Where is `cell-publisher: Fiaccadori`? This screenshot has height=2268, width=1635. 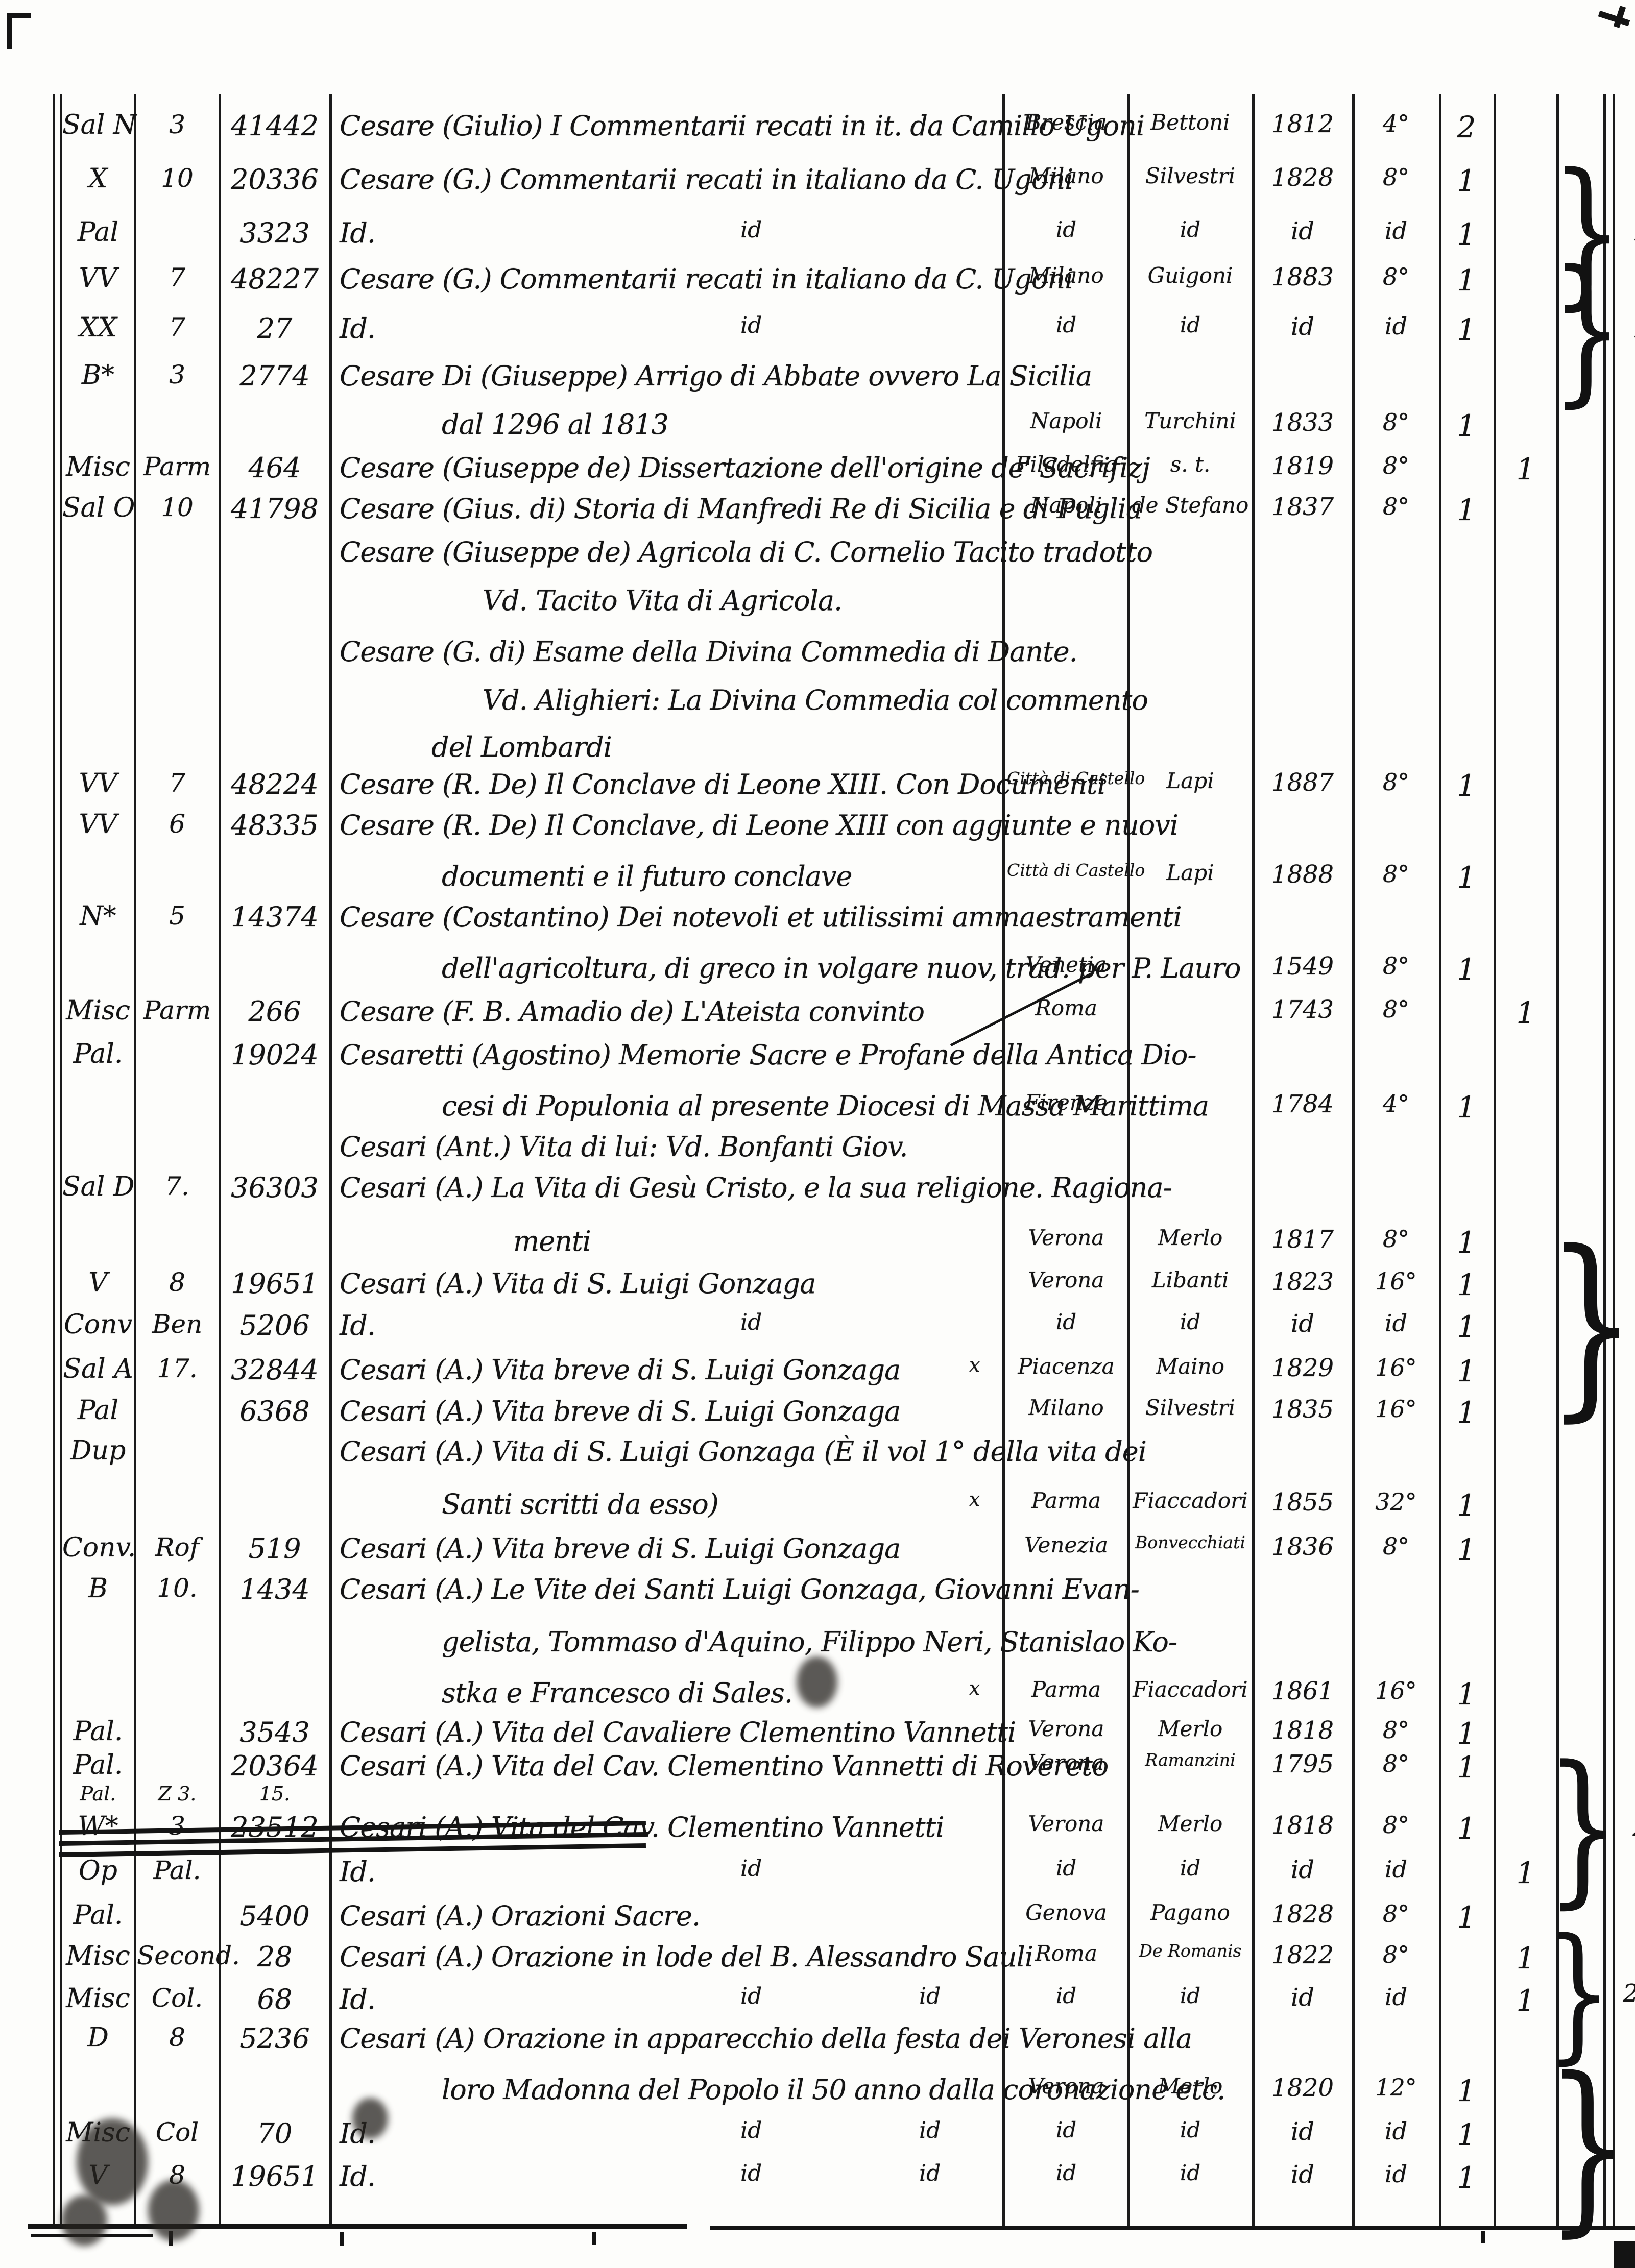
cell-publisher: Fiaccadori is located at coordinates (1190, 1501).